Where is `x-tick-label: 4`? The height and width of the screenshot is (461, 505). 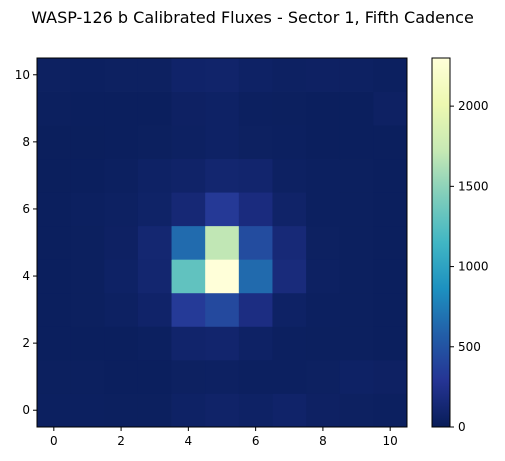
x-tick-label: 4 is located at coordinates (189, 441).